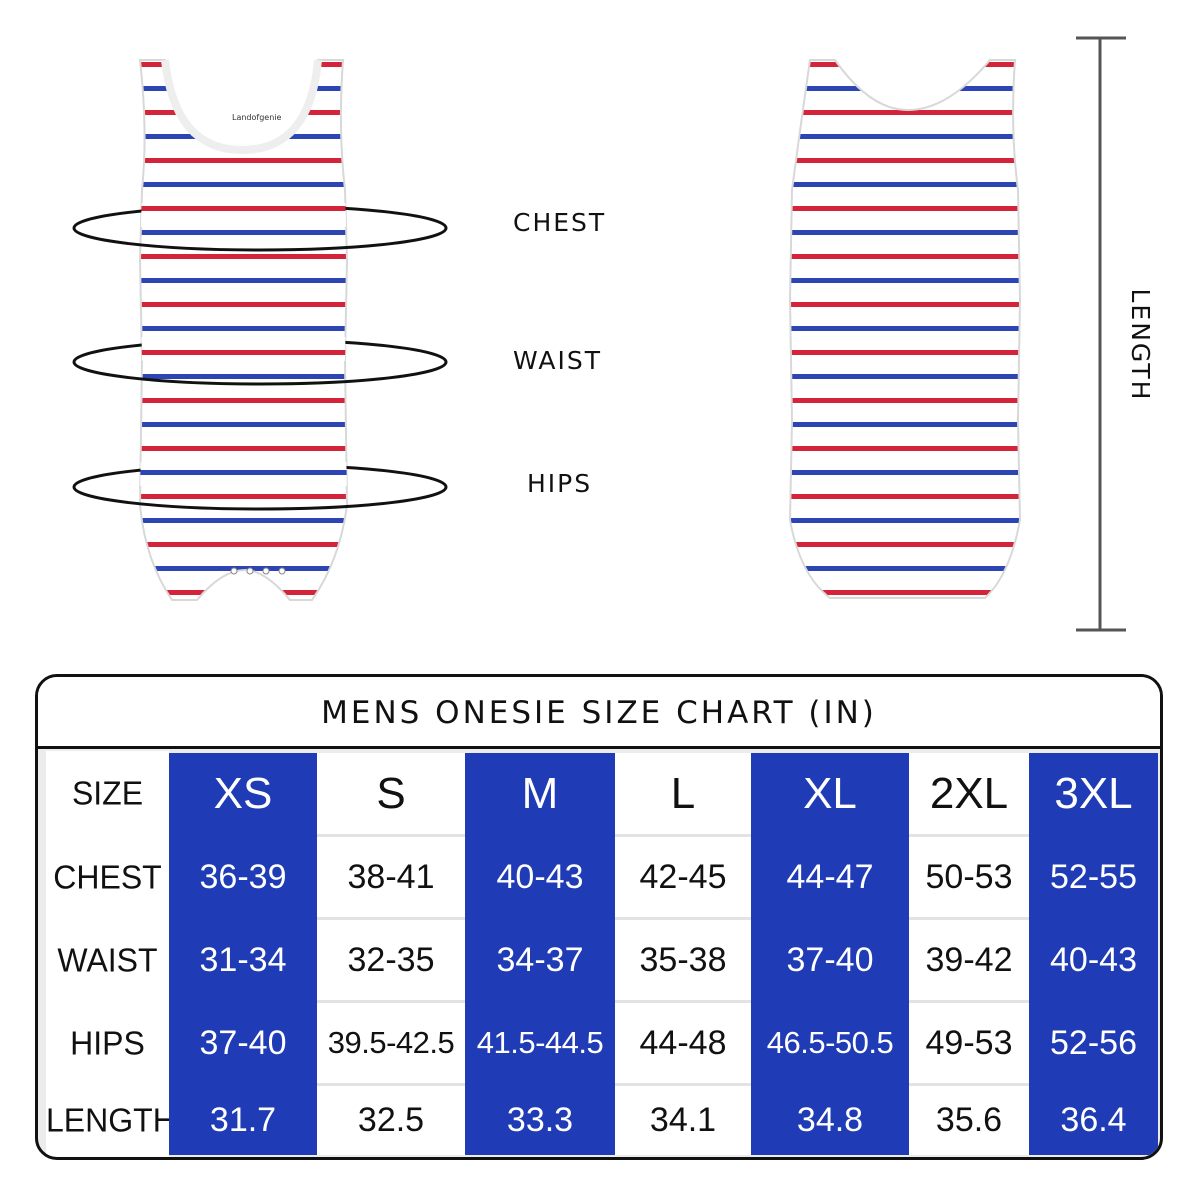 This screenshot has width=1200, height=1200. What do you see at coordinates (969, 878) in the screenshot?
I see `table-cell: 50-53` at bounding box center [969, 878].